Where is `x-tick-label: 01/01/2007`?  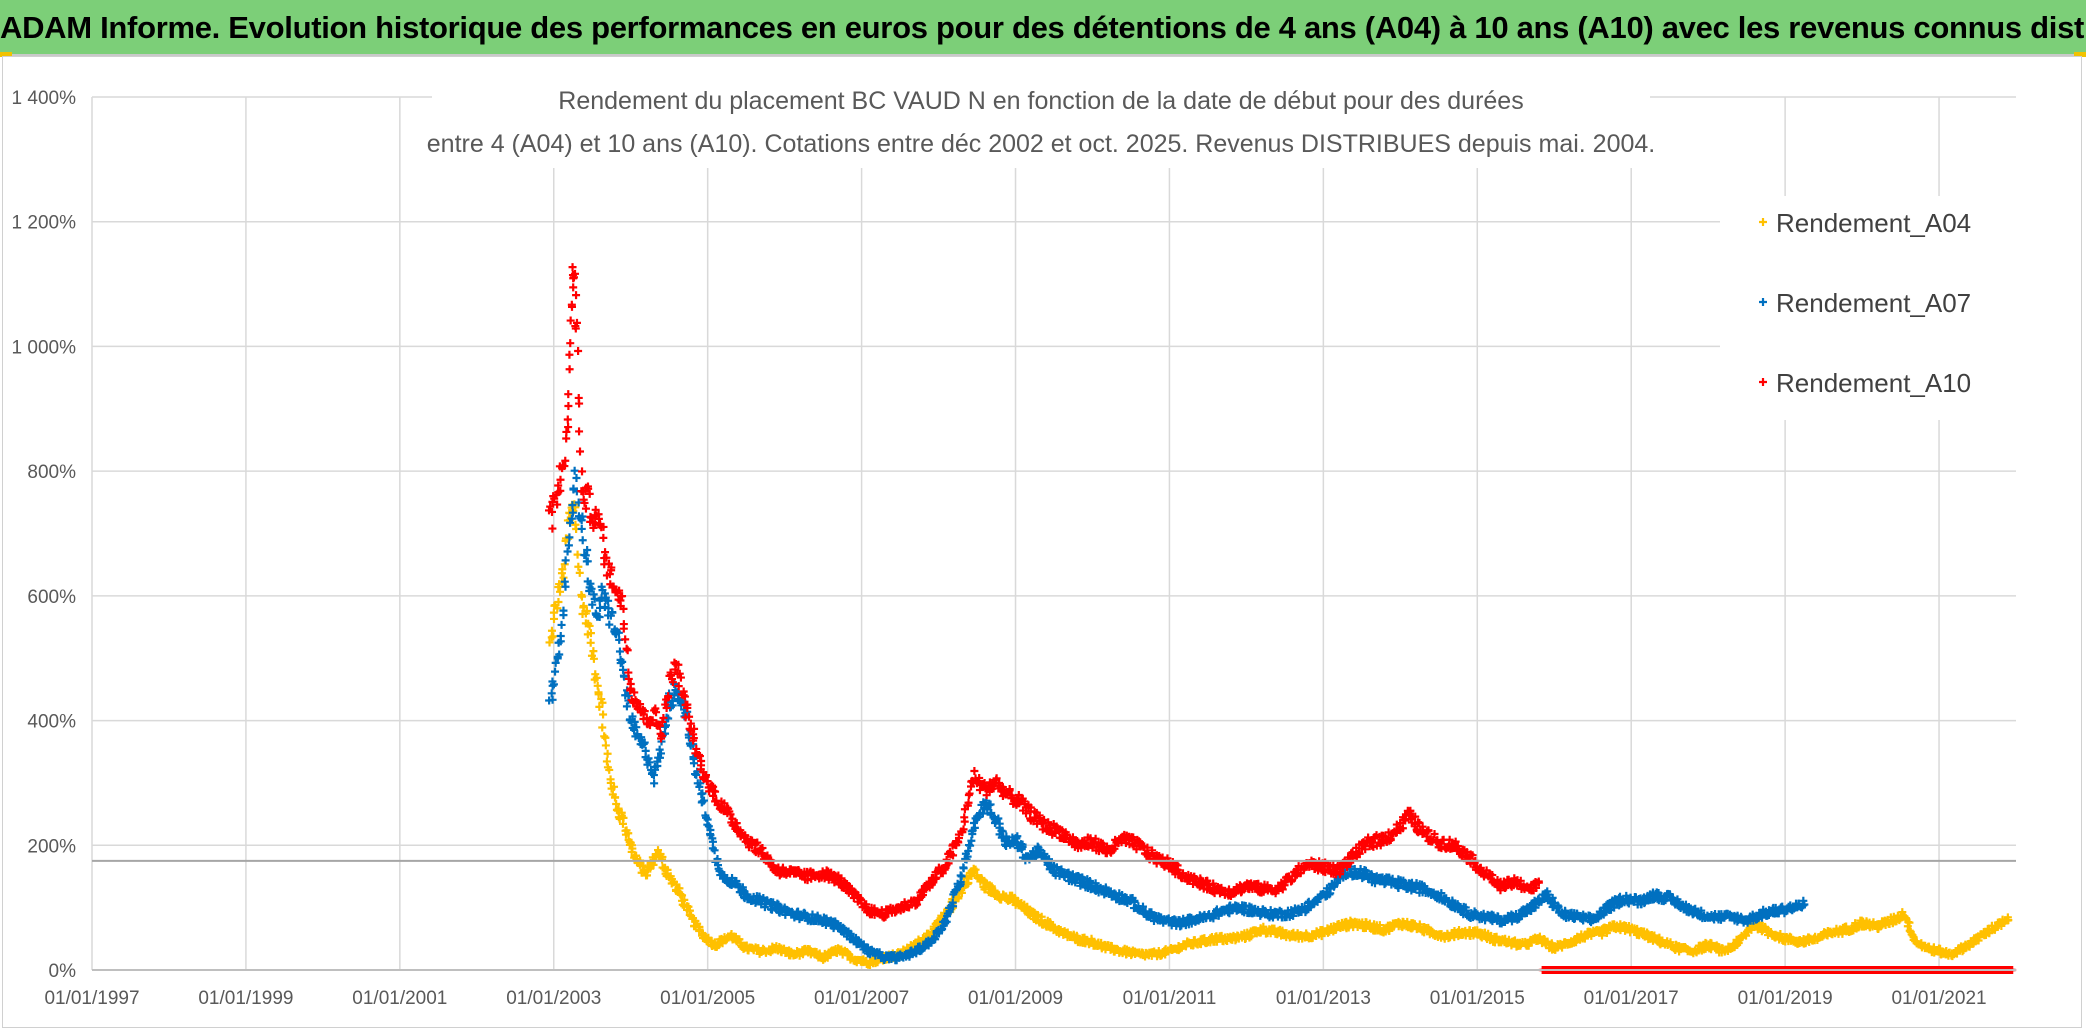
x-tick-label: 01/01/2007 is located at coordinates (861, 998).